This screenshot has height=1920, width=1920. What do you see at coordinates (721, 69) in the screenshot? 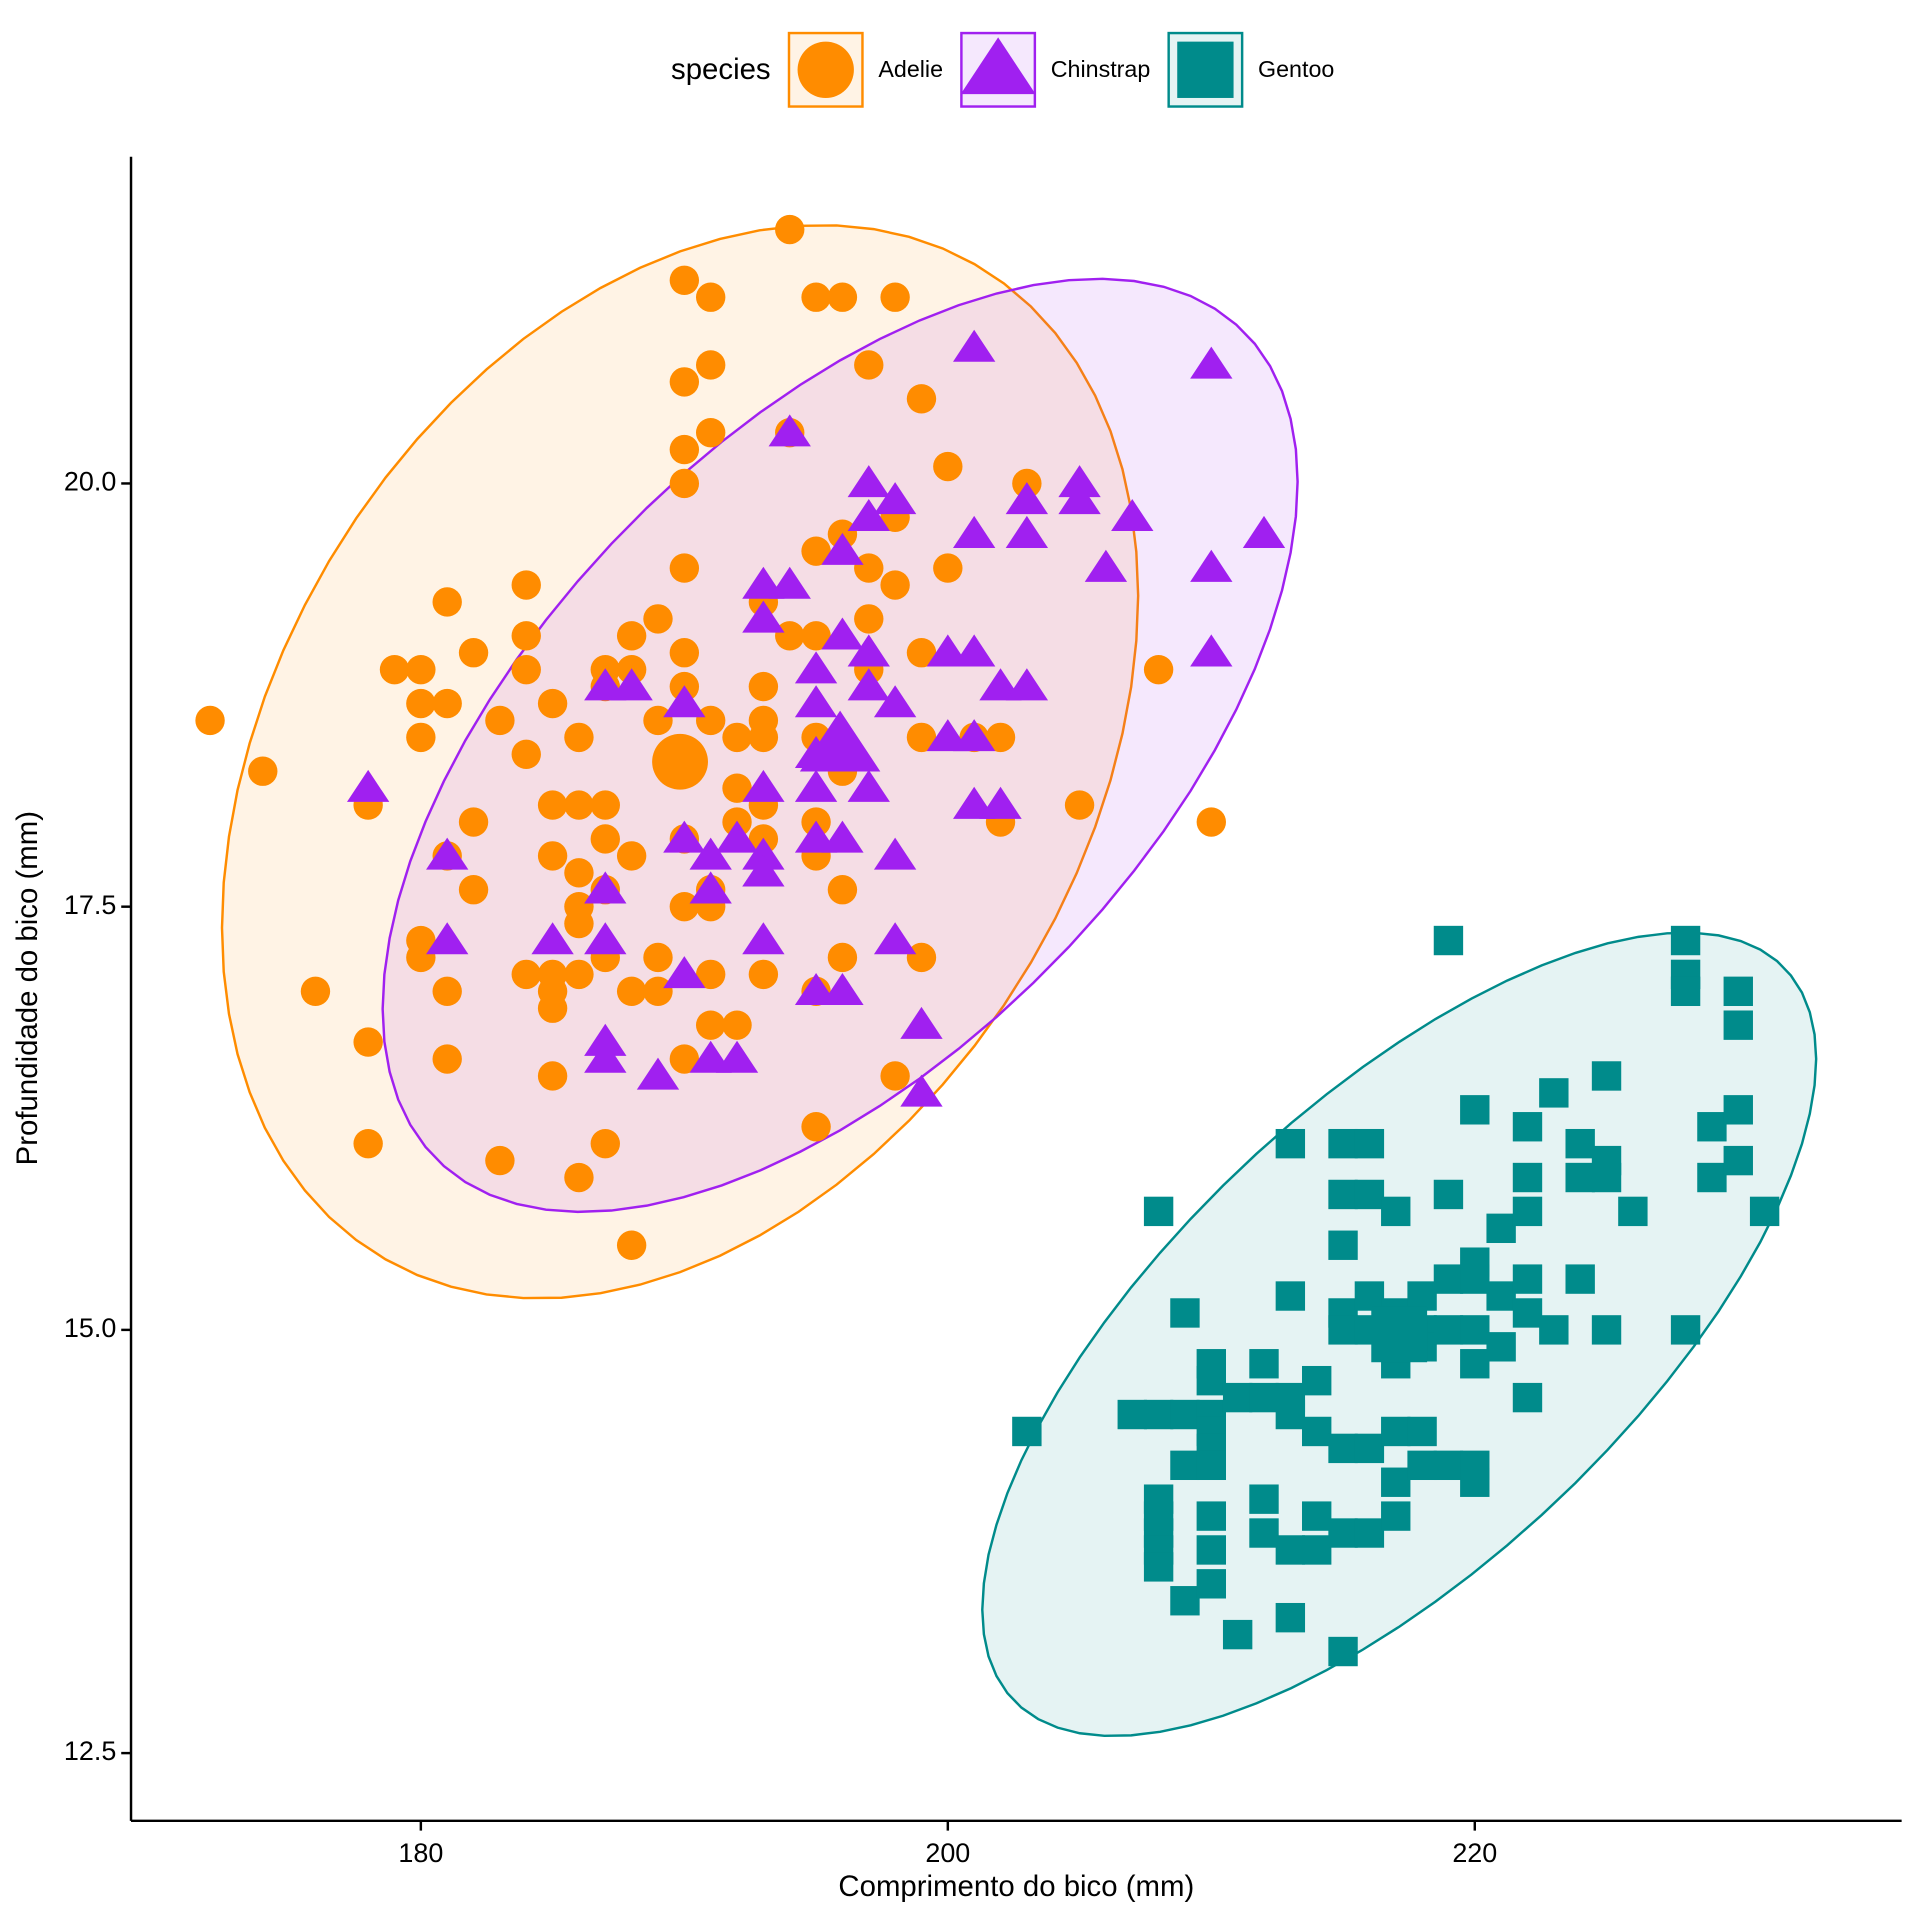
I see `legend-title: species` at bounding box center [721, 69].